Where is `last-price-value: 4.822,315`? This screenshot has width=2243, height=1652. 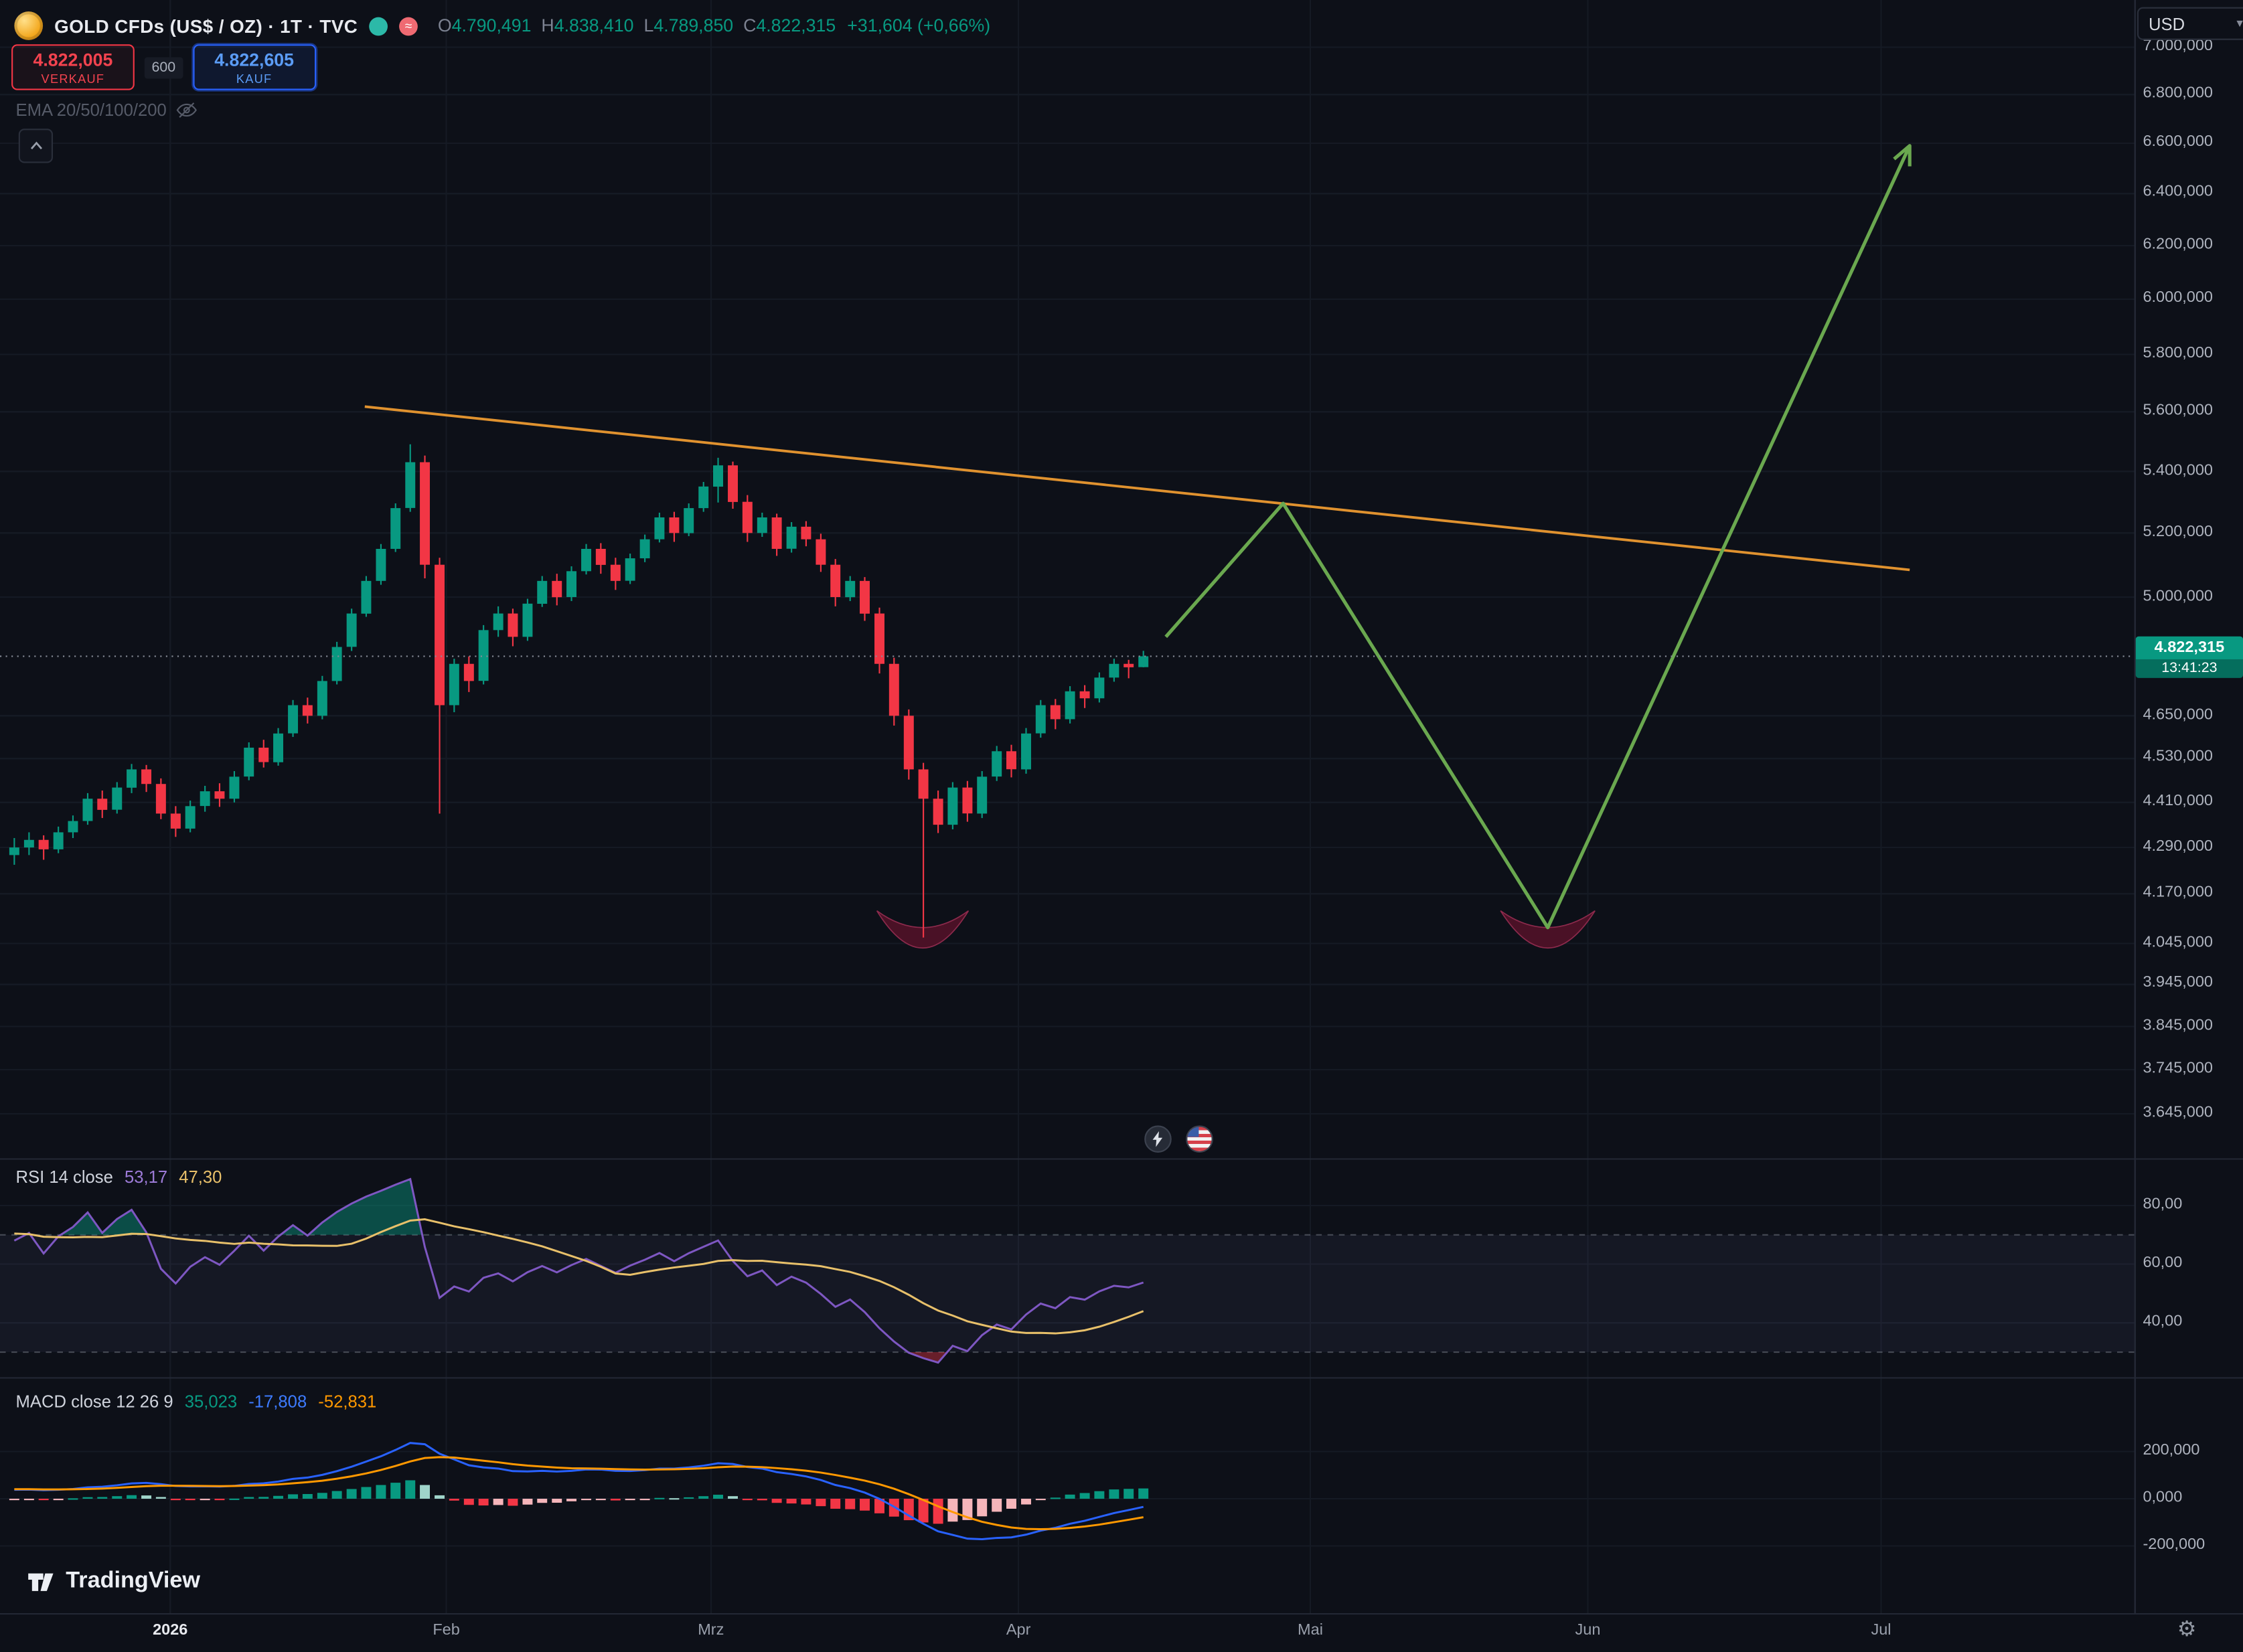
last-price-value: 4.822,315 is located at coordinates (2189, 648).